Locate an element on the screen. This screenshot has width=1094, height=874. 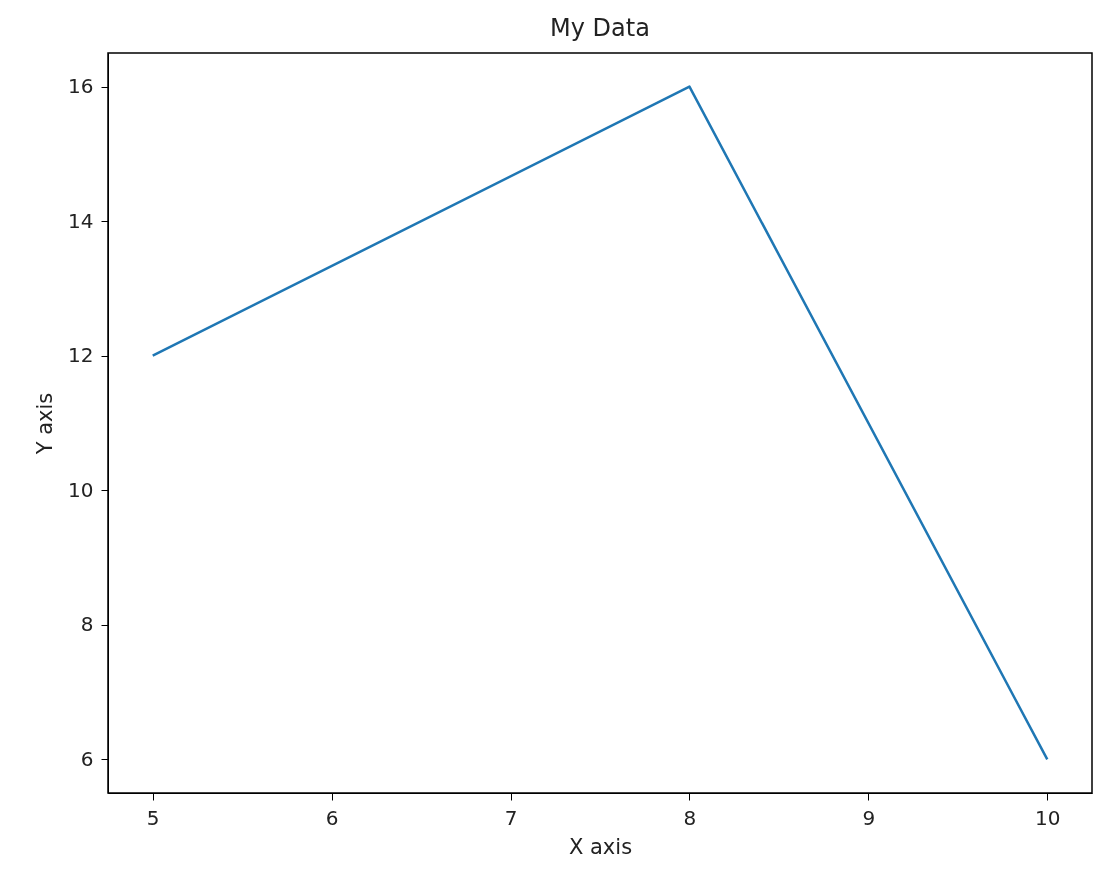
x-tick-label: 6 is located at coordinates (332, 817).